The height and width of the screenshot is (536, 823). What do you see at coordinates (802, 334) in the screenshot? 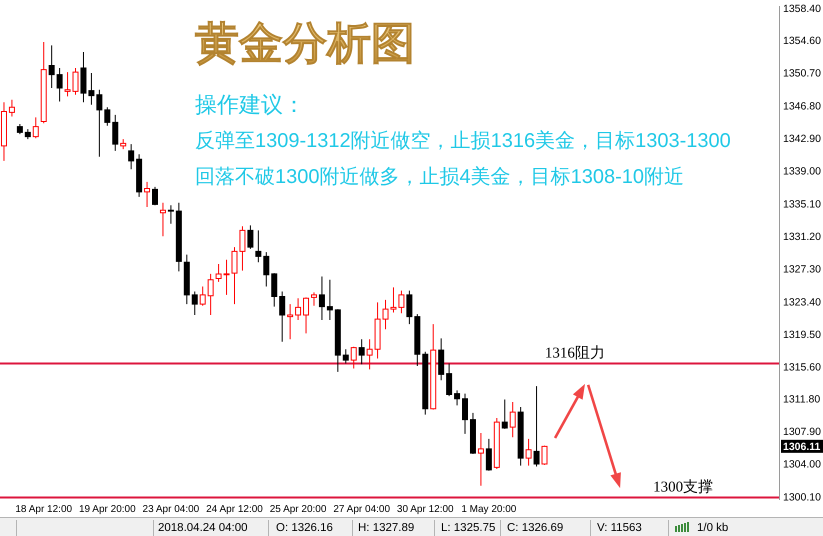
I see `y-tick-label: 1319.50` at bounding box center [802, 334].